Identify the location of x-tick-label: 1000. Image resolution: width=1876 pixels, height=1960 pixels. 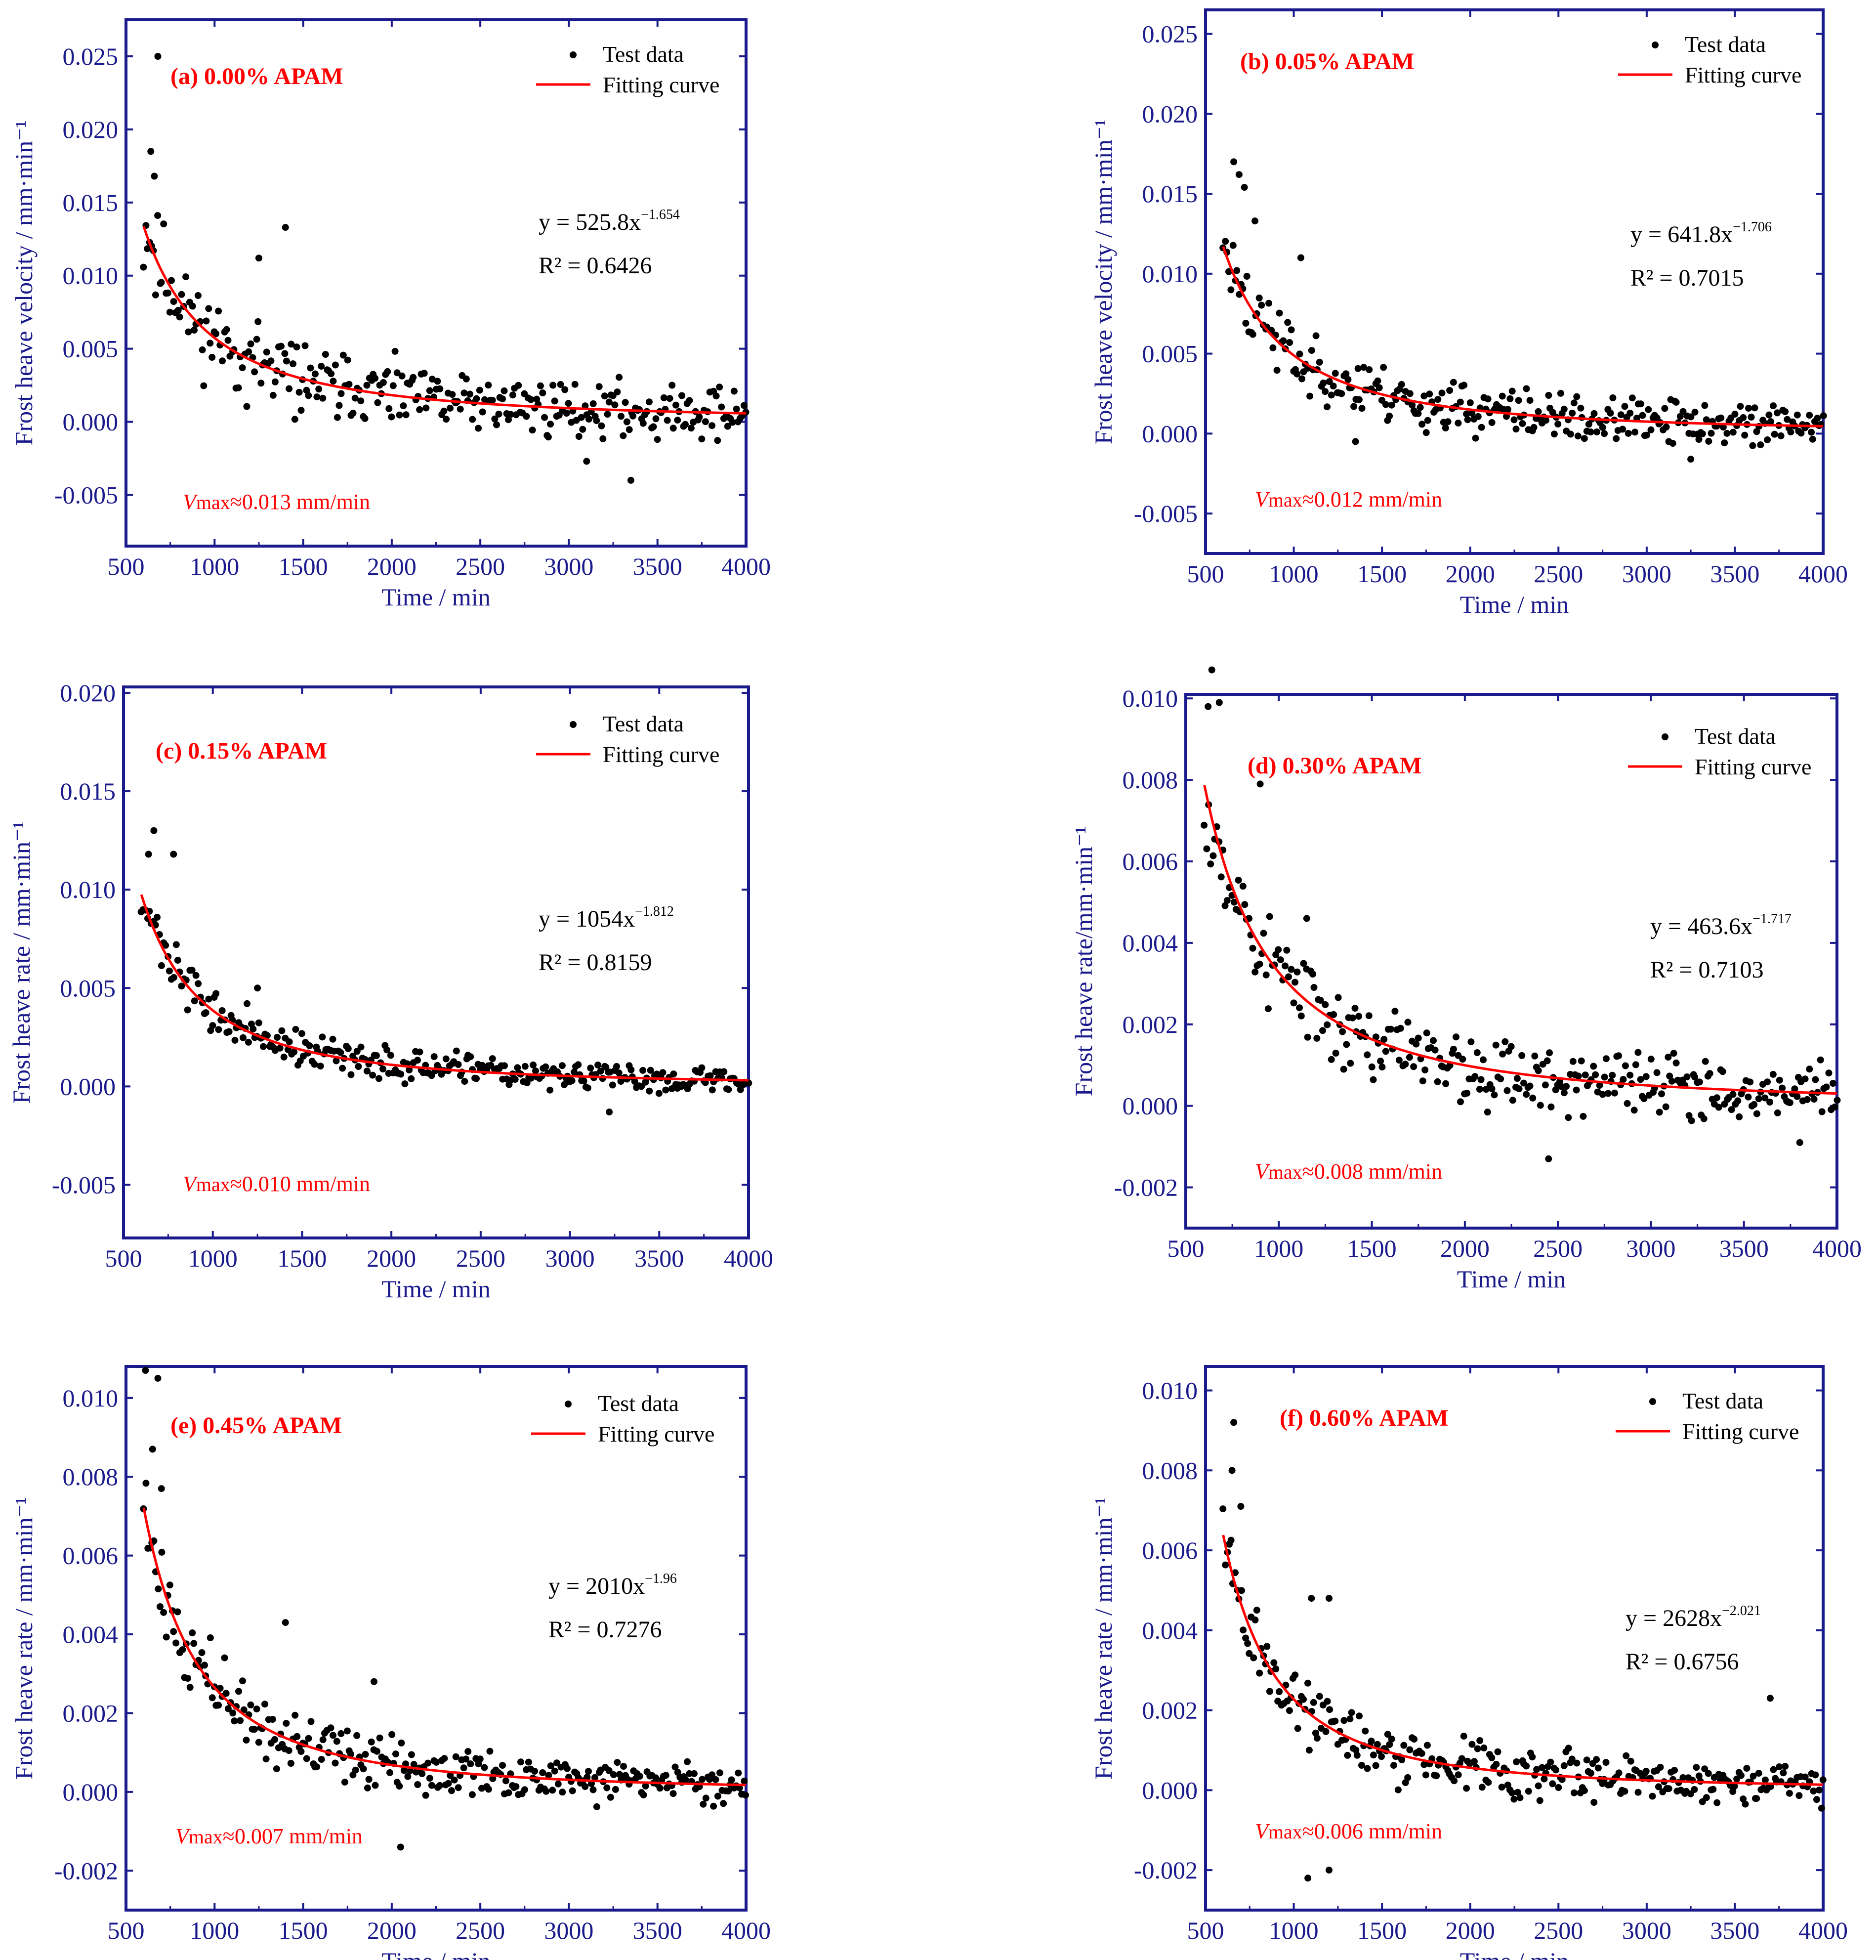
(1278, 1249).